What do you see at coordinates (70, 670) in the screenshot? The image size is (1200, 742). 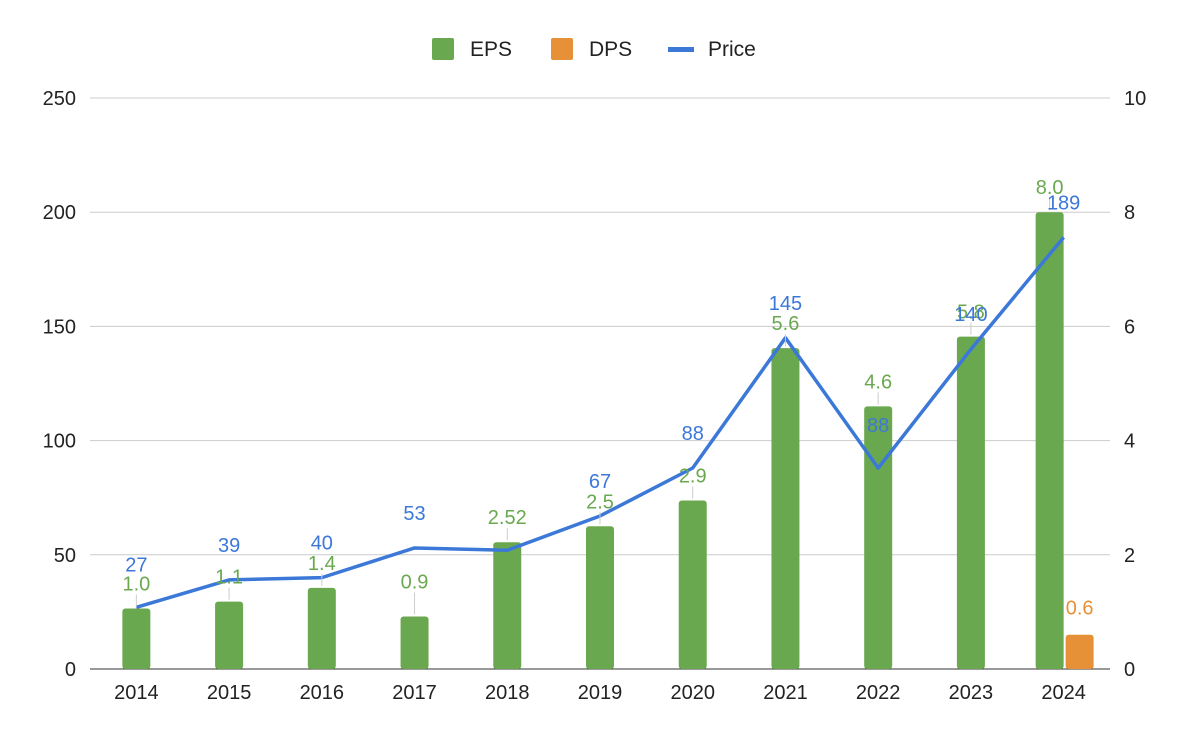 I see `y-left-tick-label: 0` at bounding box center [70, 670].